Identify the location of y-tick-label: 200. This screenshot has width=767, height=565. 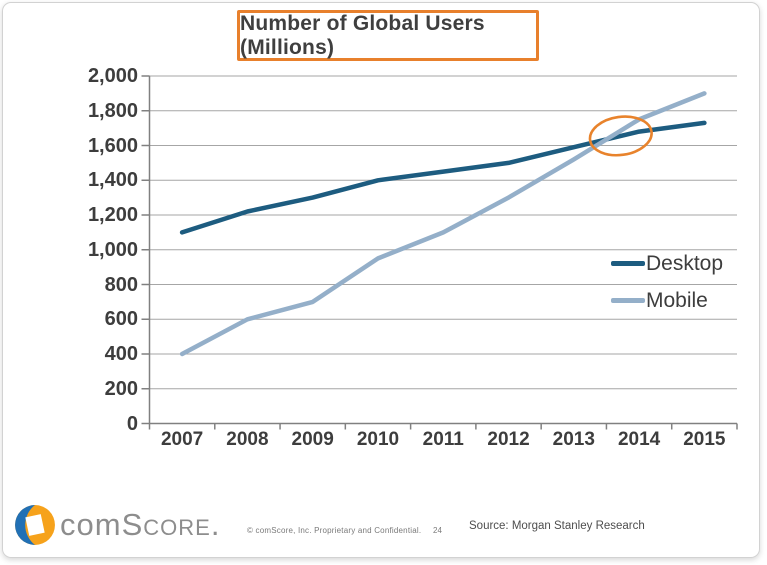
(121, 388).